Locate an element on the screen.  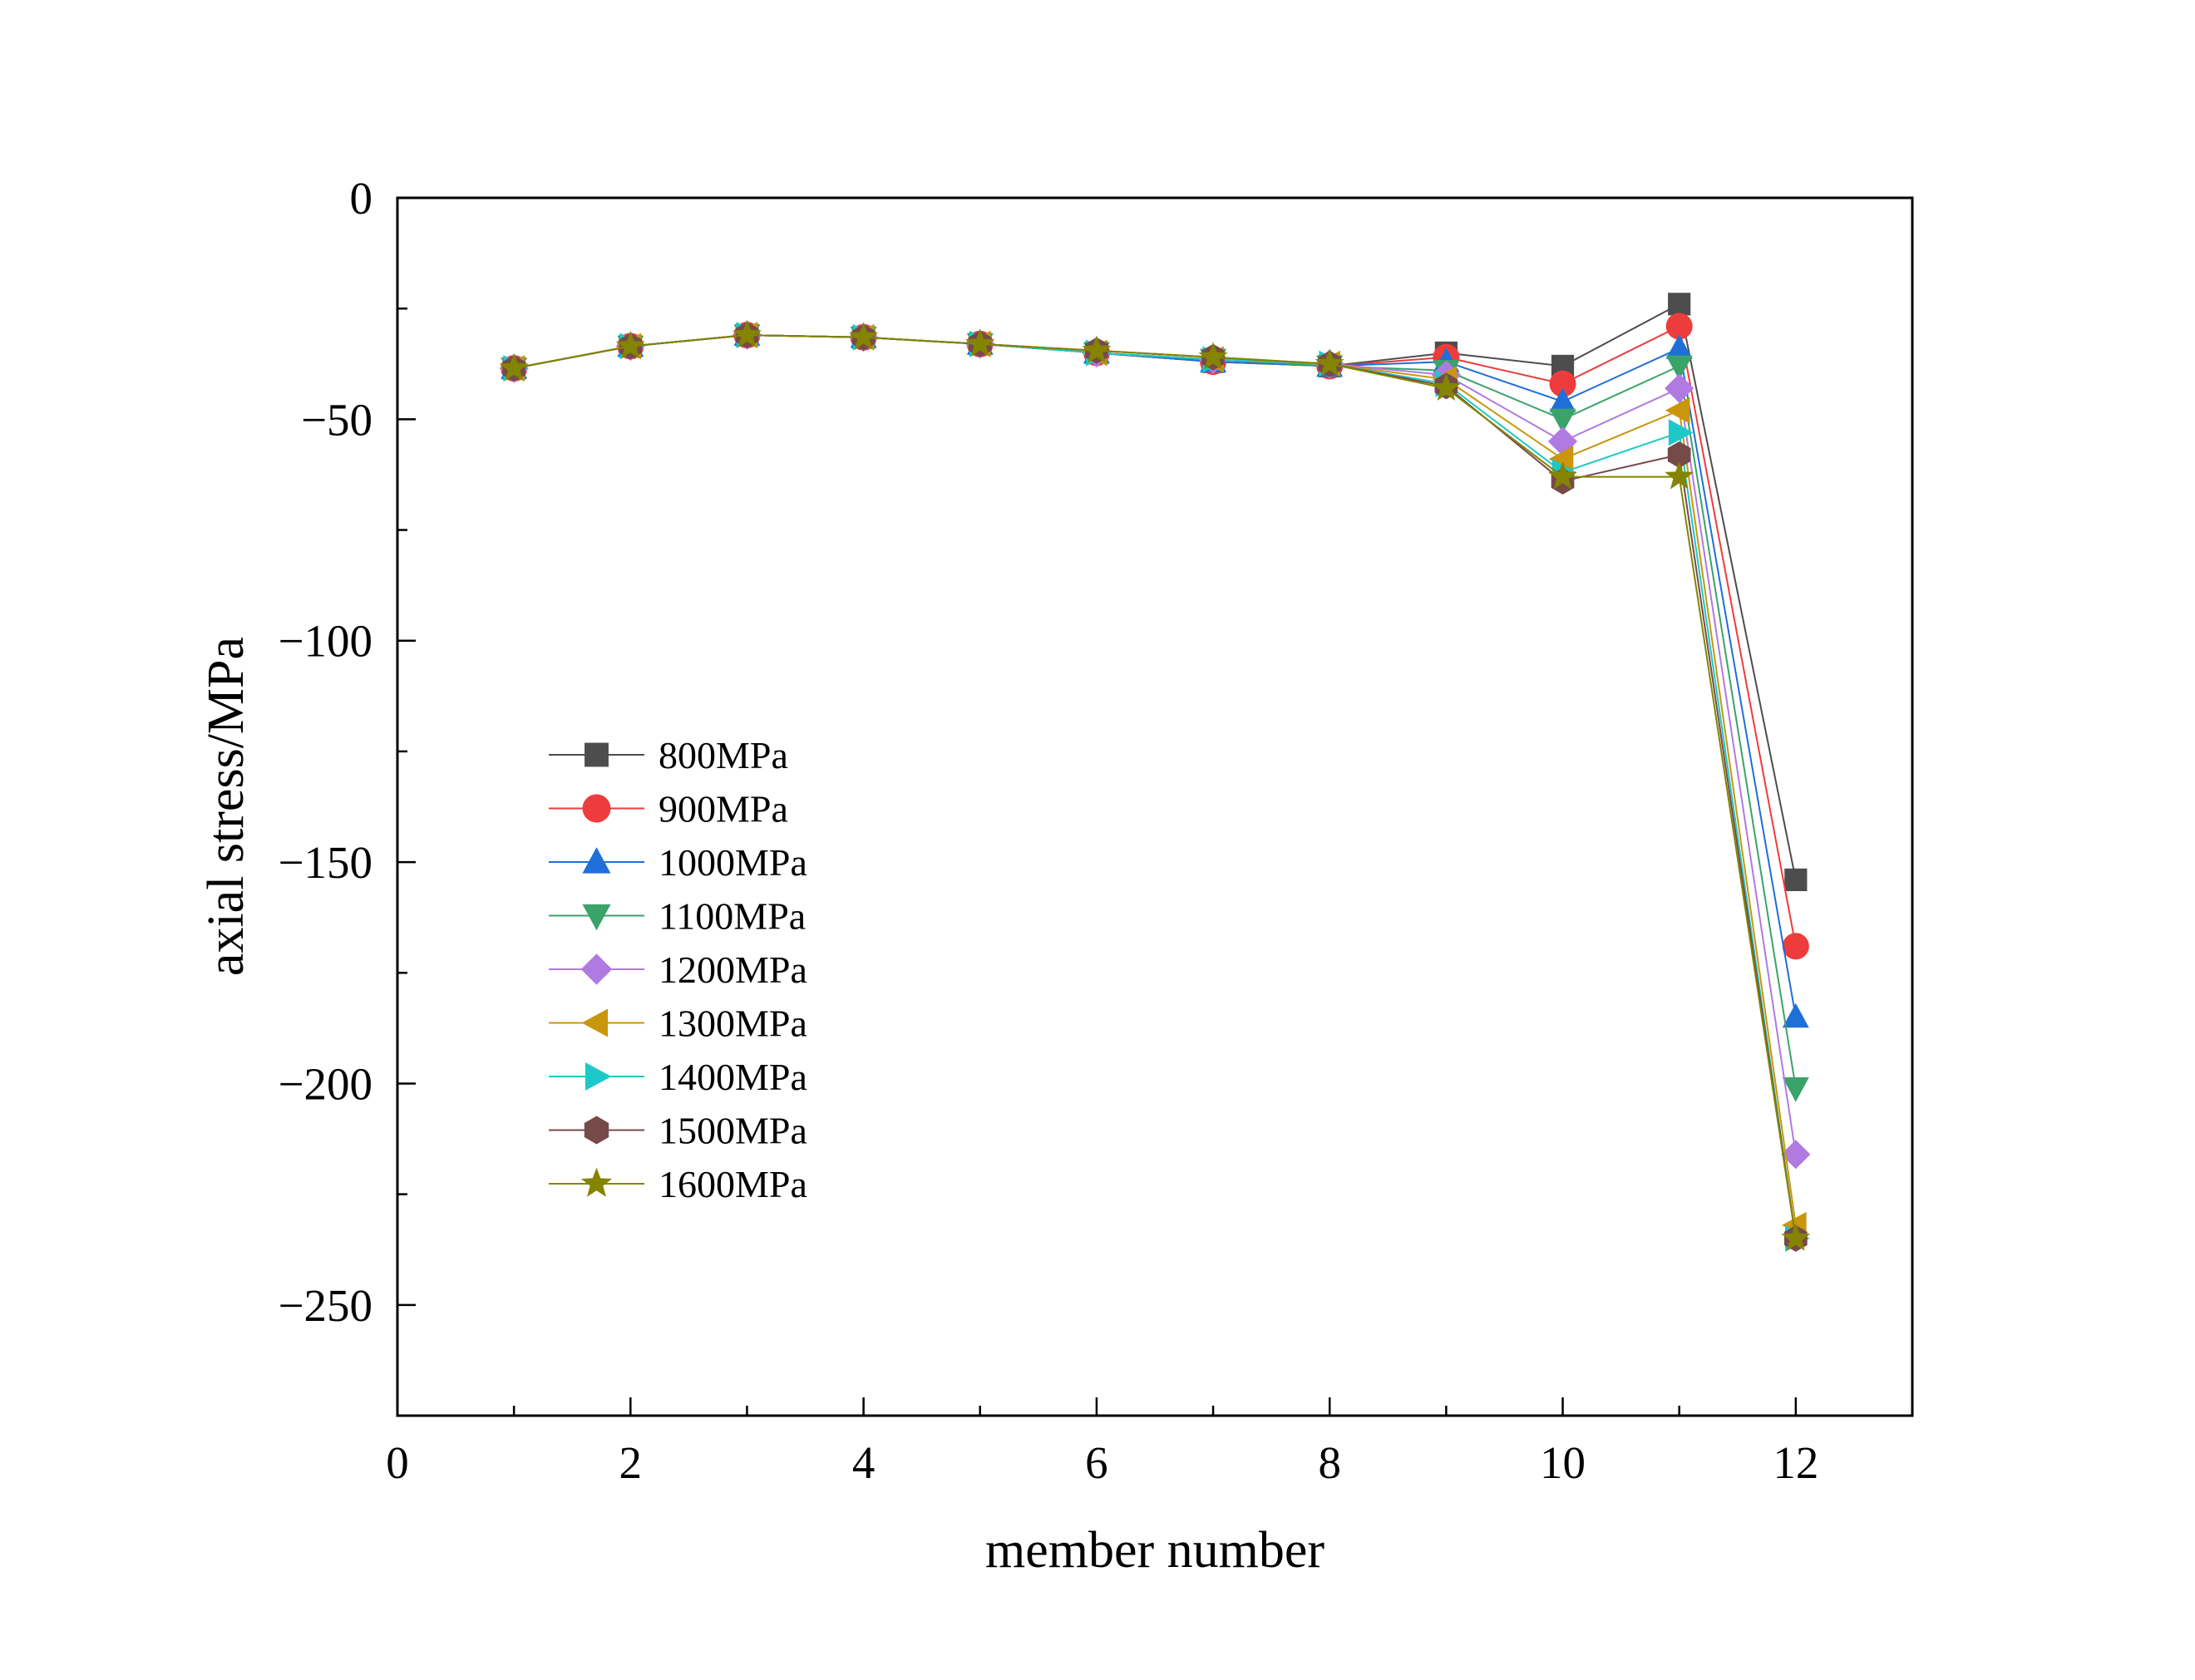
legend-entry: 1300MPa is located at coordinates (678, 1024).